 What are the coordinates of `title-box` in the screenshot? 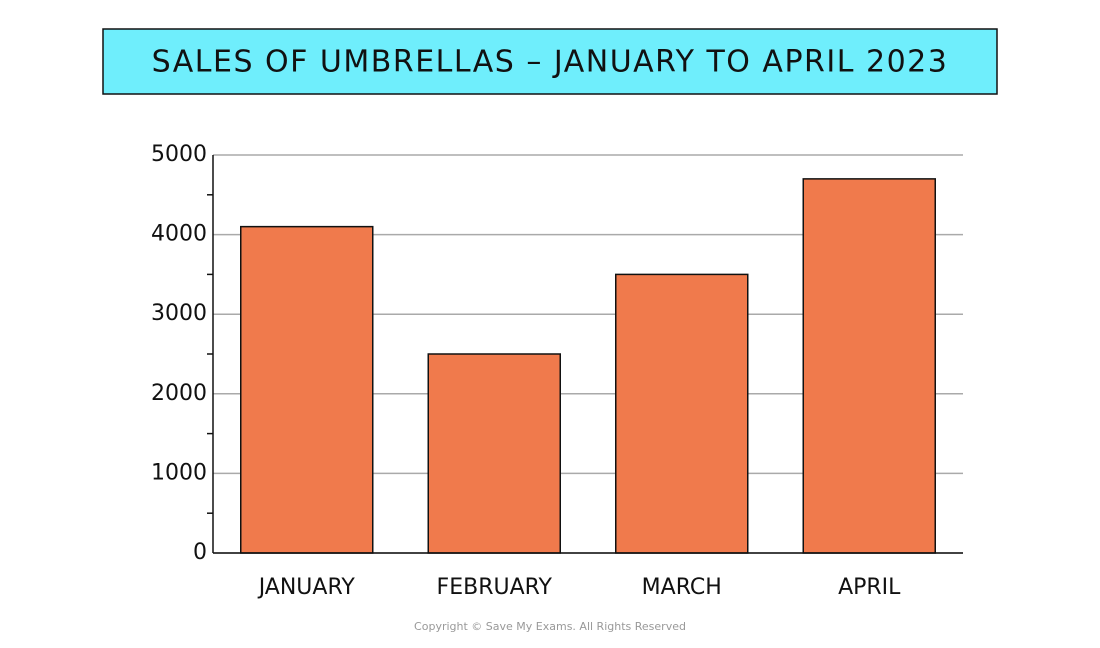 It's located at (550, 61).